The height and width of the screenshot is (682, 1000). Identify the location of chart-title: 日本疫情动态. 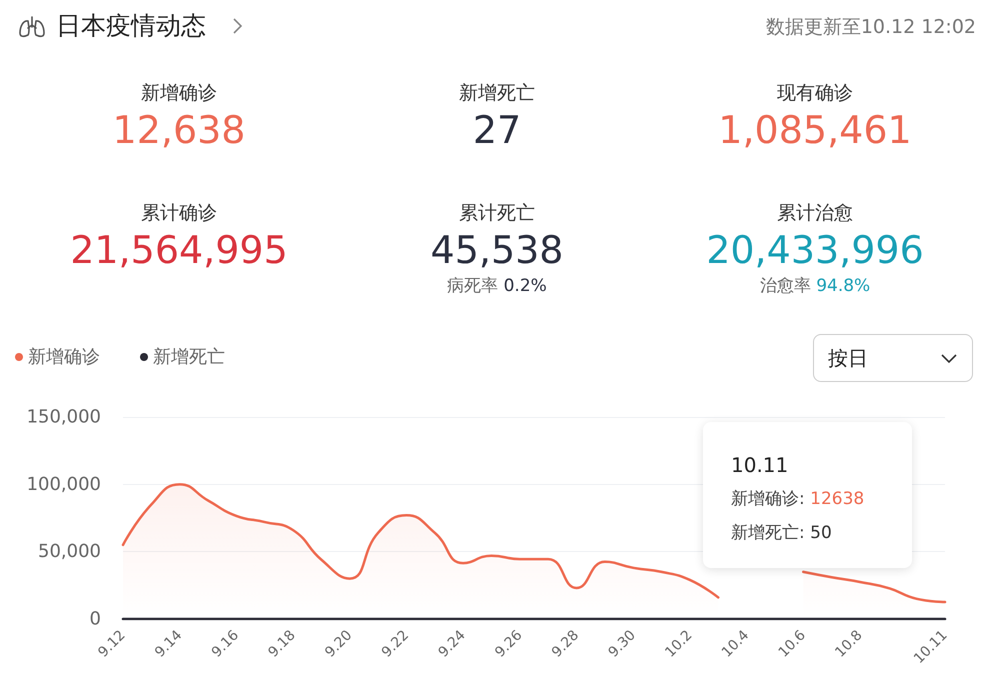
(131, 26).